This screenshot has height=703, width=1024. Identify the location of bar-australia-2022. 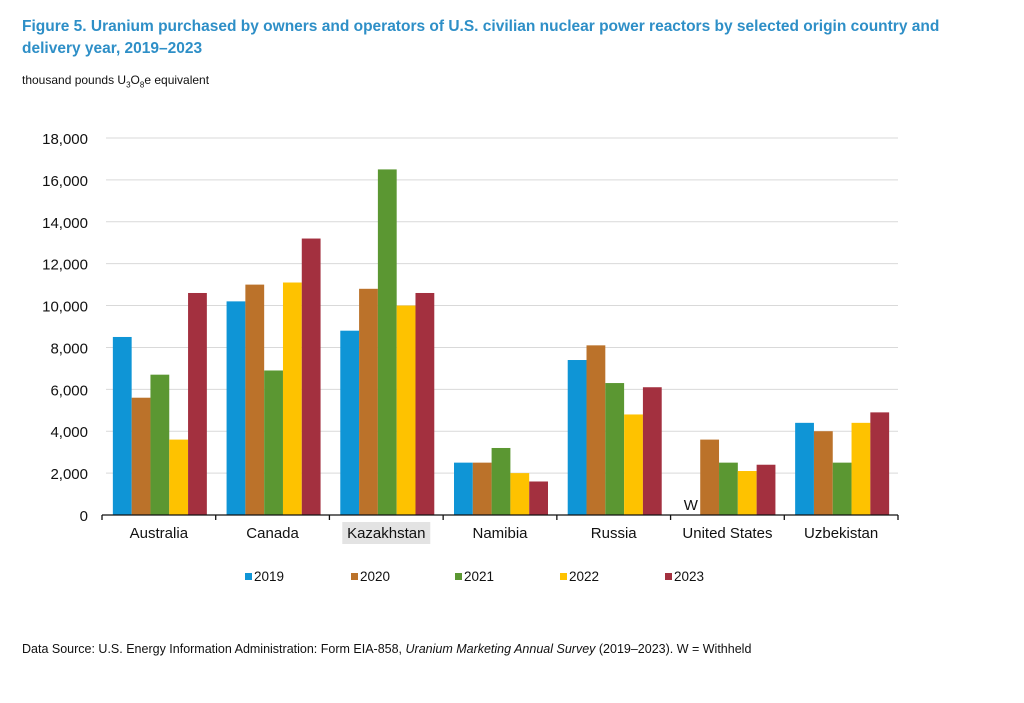
(179, 477).